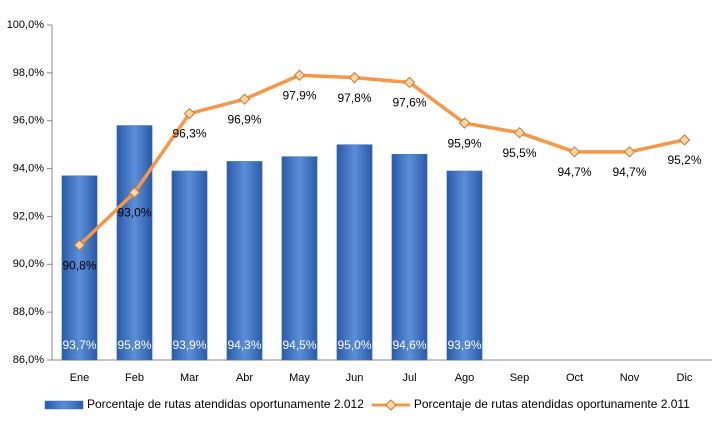 This screenshot has height=425, width=714. I want to click on y-tick-label: 98,0%, so click(28, 73).